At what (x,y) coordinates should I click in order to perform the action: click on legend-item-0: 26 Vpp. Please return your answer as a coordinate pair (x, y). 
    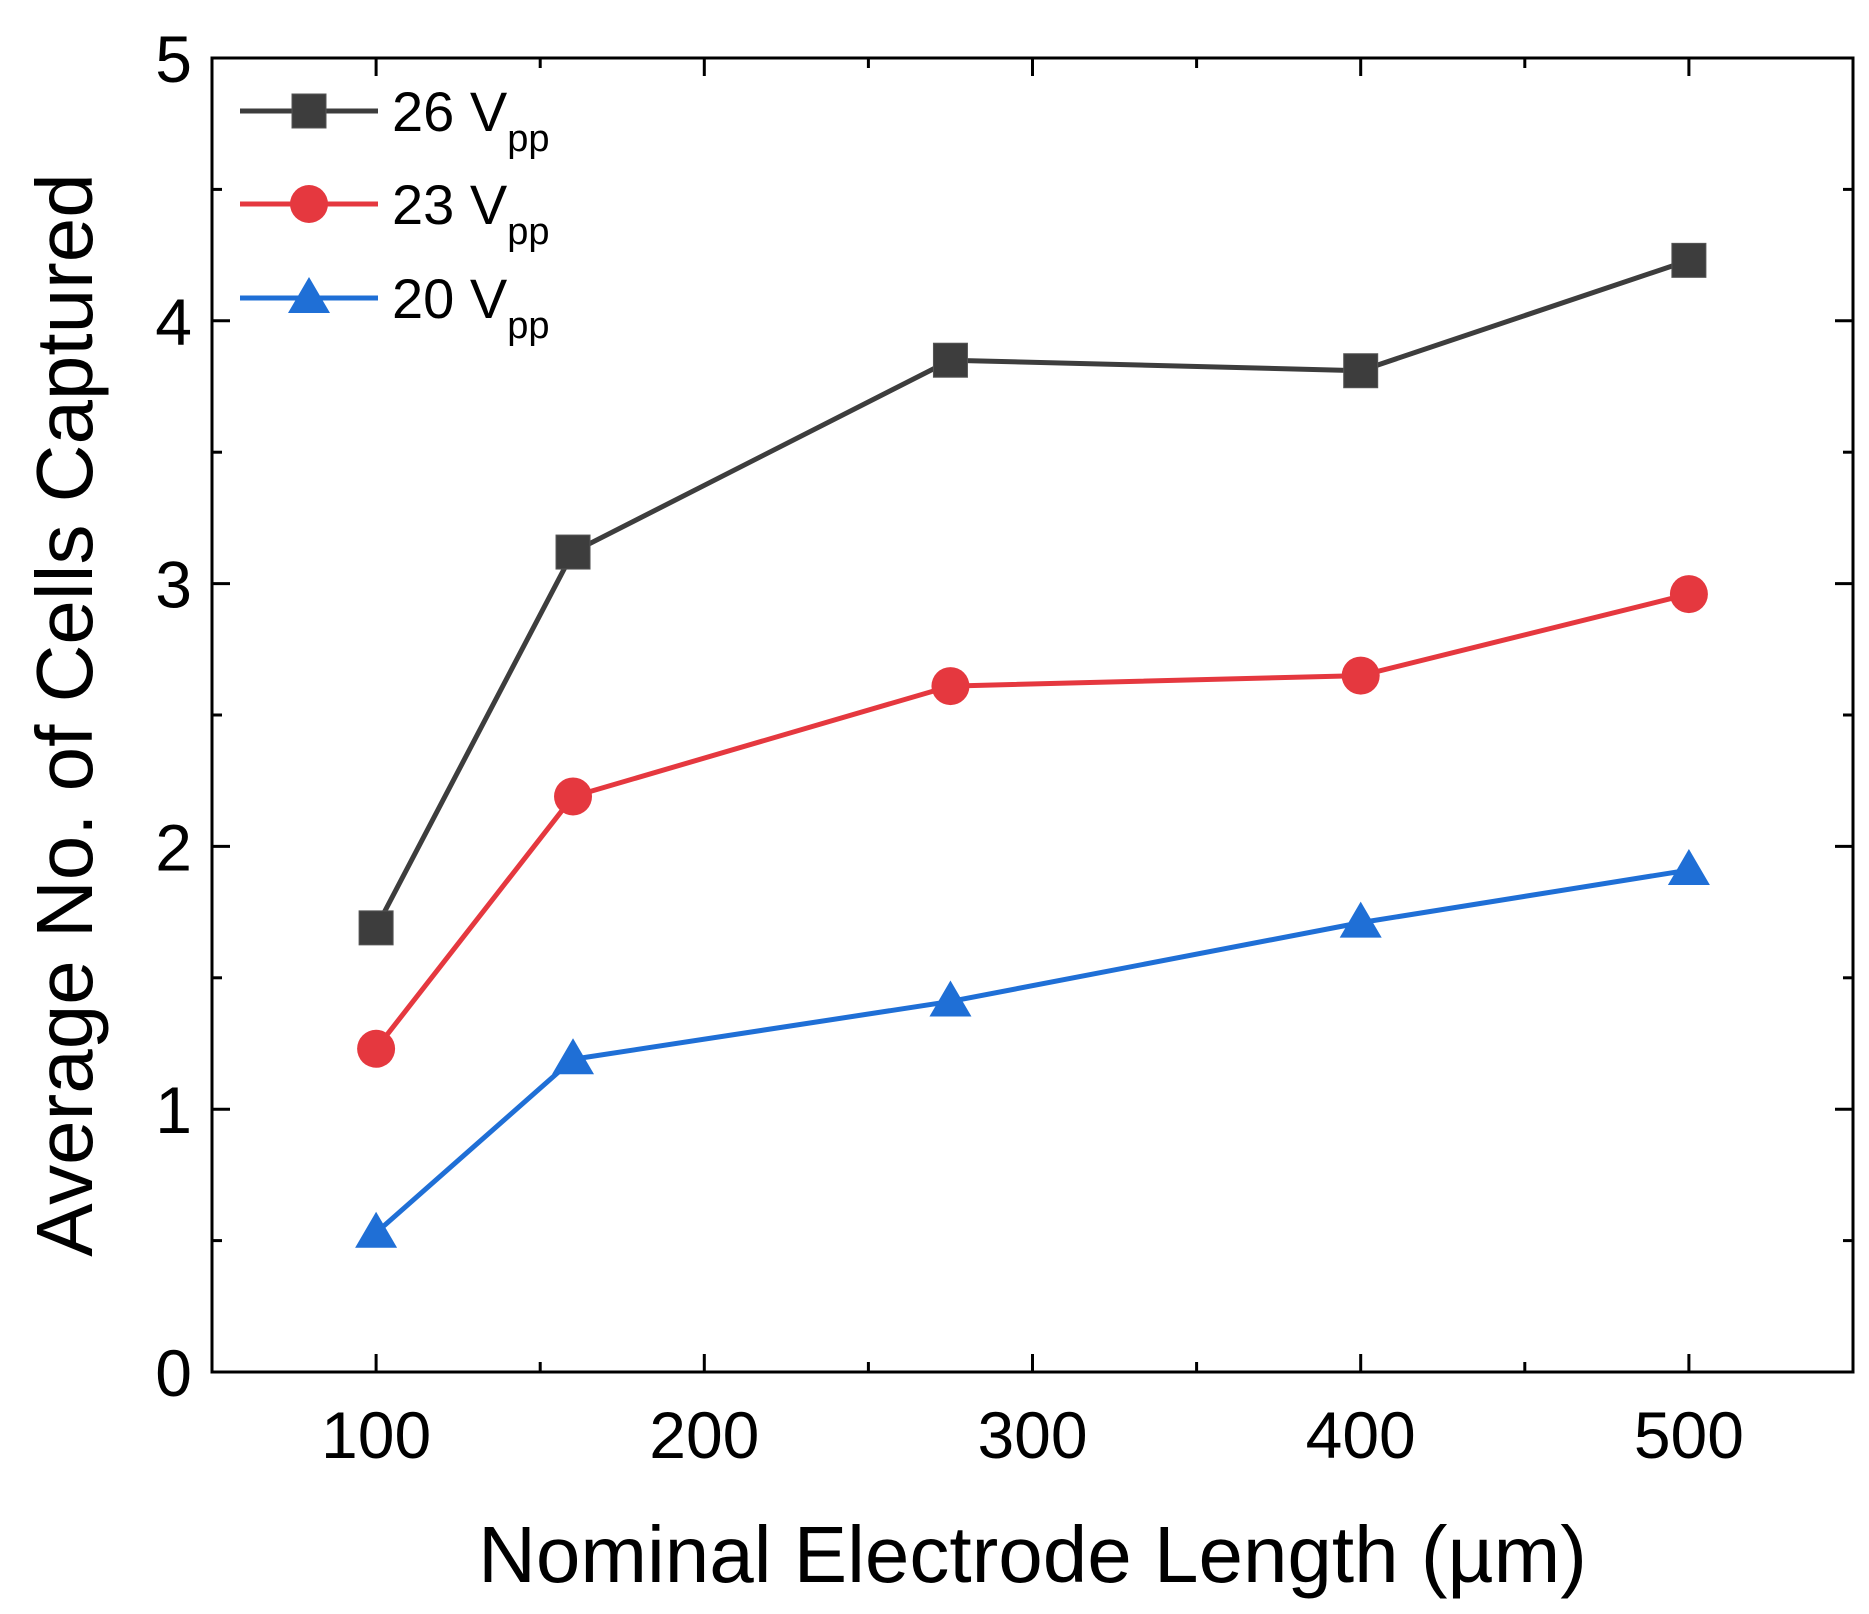
    Looking at the image, I should click on (394, 120).